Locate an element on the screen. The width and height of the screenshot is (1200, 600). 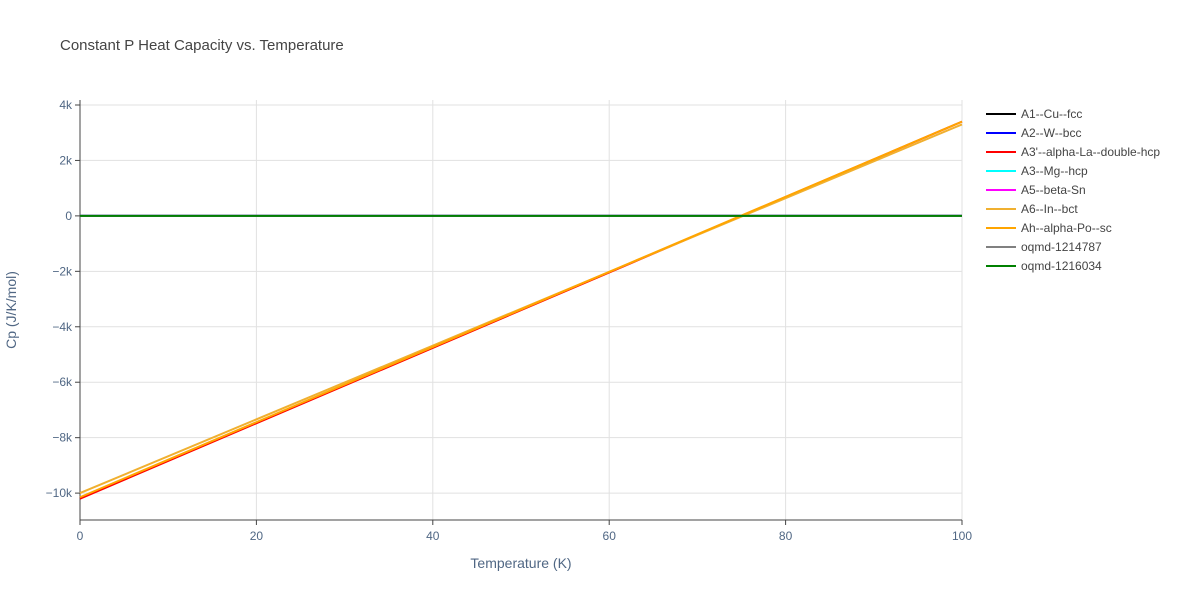
legend-label: oqmd-1214787 is located at coordinates (1061, 247).